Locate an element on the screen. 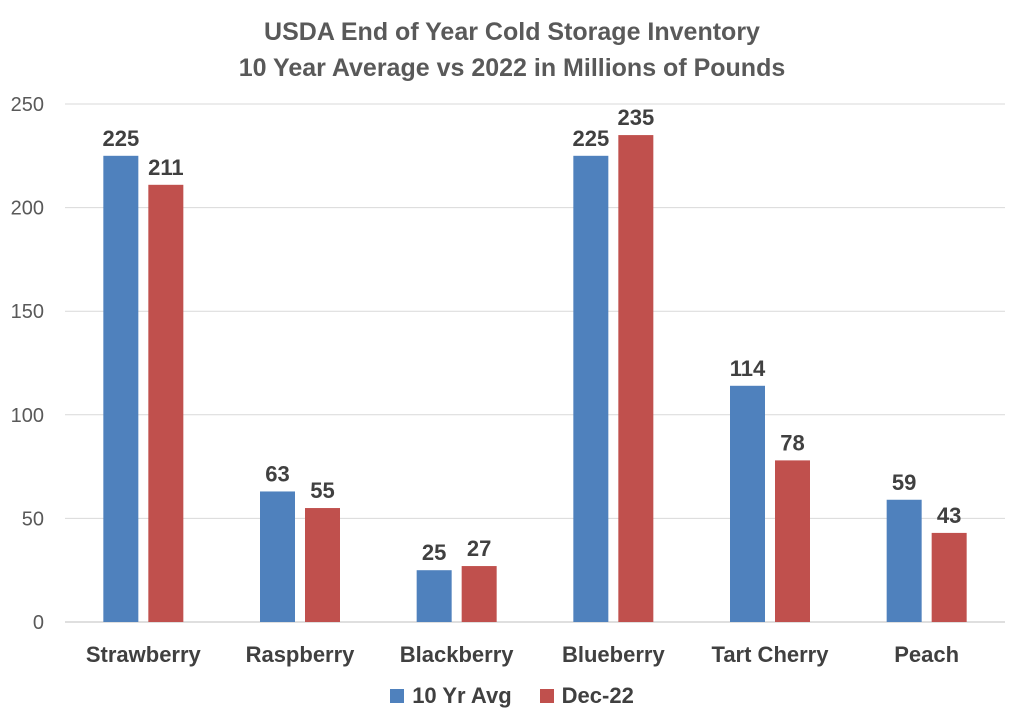  data-label-tart-cherry-dec-22: 78 is located at coordinates (792, 442).